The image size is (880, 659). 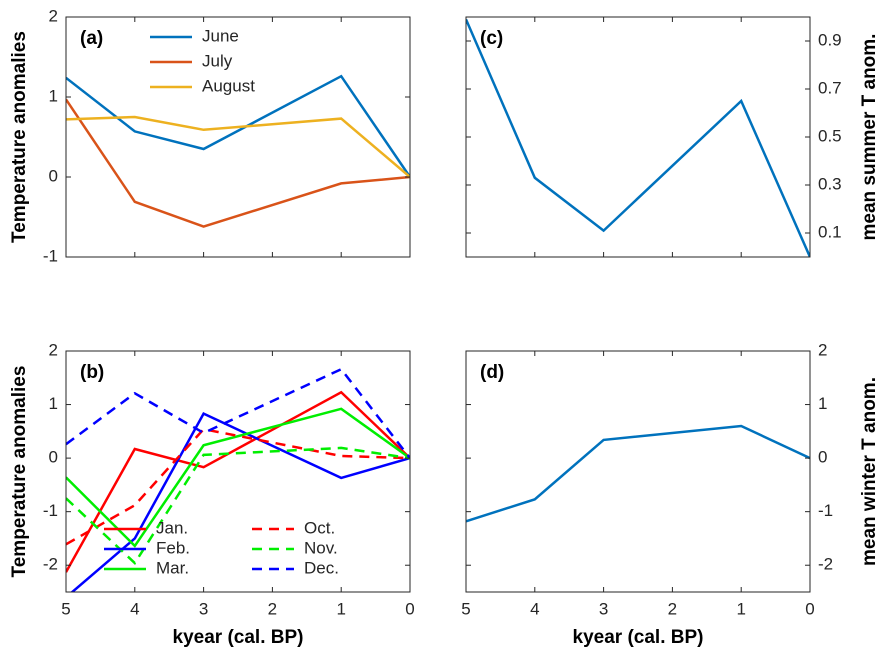 What do you see at coordinates (830, 135) in the screenshot?
I see `y-tick-label: 0.5` at bounding box center [830, 135].